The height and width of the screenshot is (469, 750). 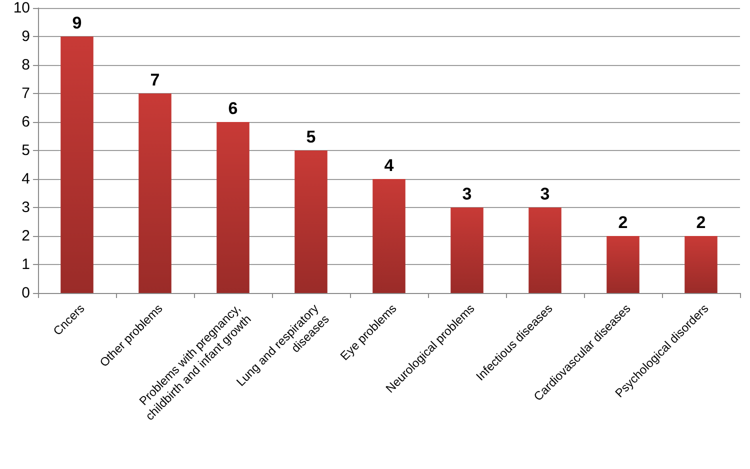 I want to click on y-tick-label: 9, so click(x=26, y=36).